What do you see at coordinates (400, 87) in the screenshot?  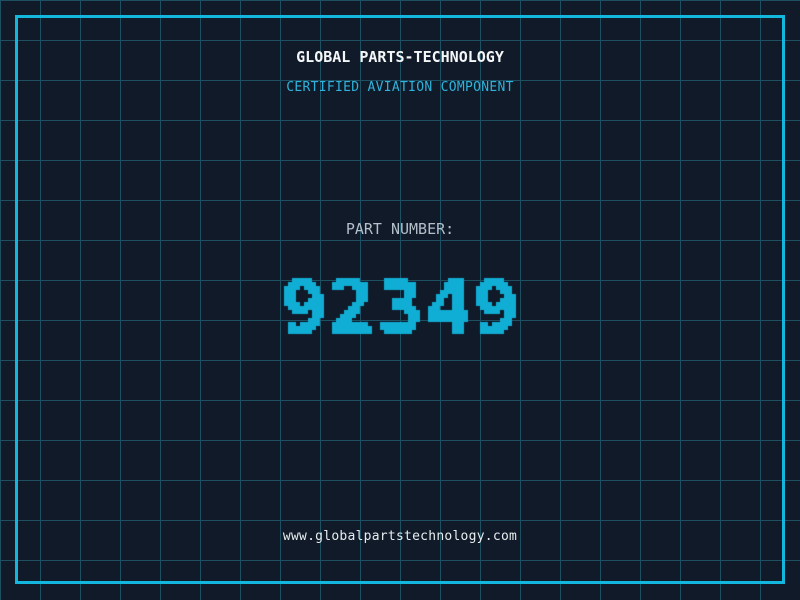 I see `certification-subtitle: CERTIFIED AVIATION COMPONENT` at bounding box center [400, 87].